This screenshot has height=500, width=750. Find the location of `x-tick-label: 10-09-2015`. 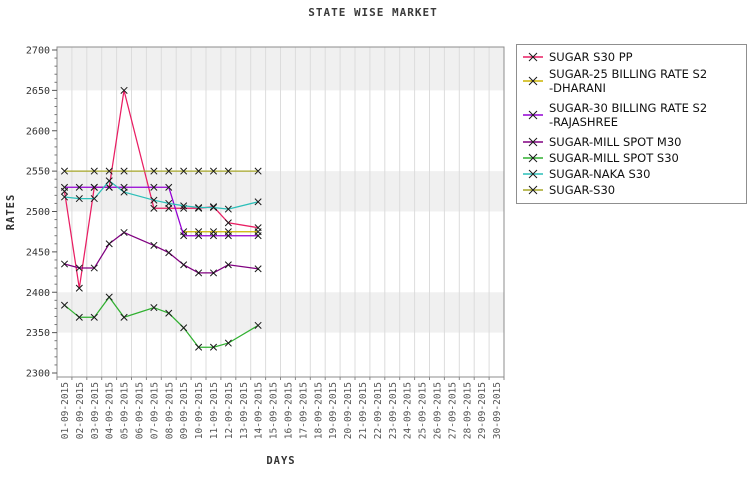

x-tick-label: 10-09-2015 is located at coordinates (199, 410).